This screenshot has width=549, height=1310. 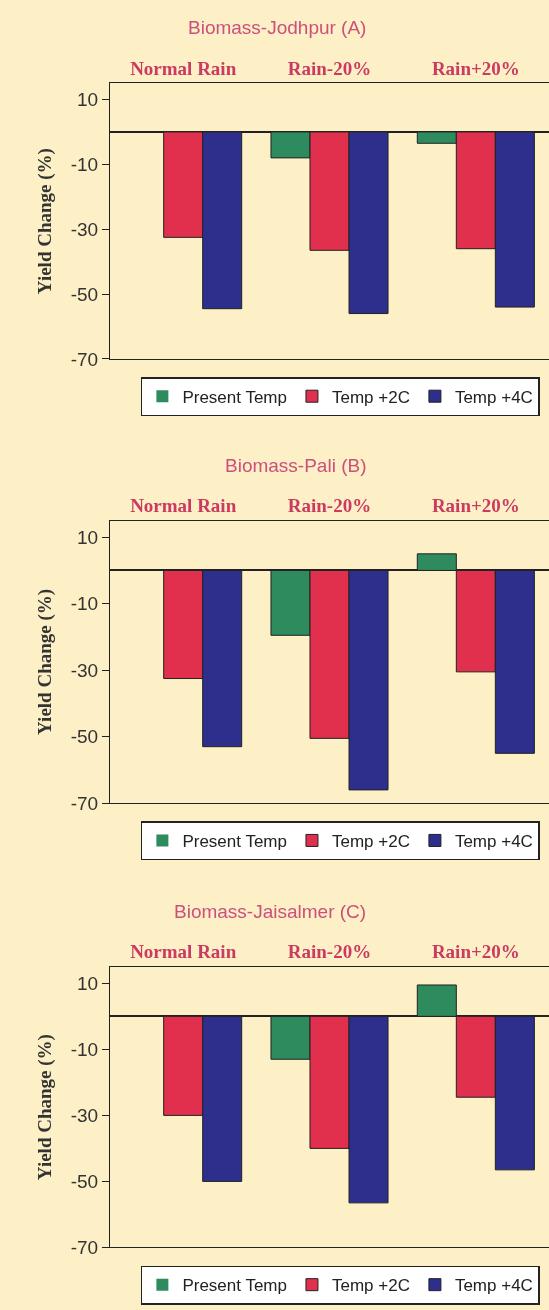 I want to click on chart-title: Biomass-Jodhpur (A), so click(x=277, y=27).